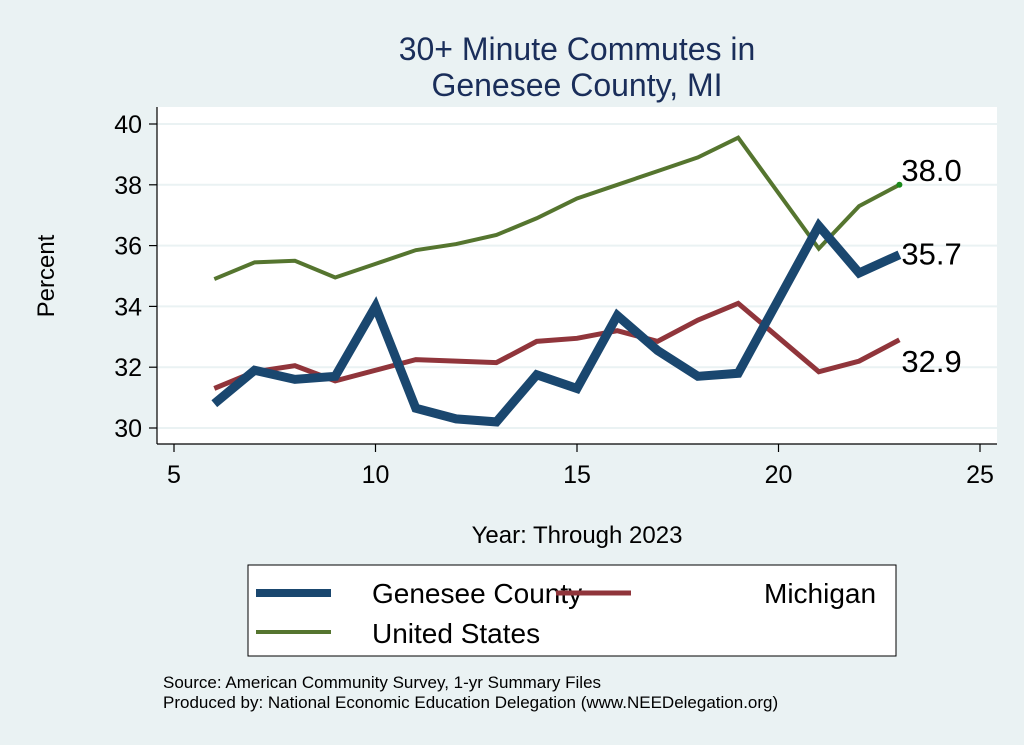  I want to click on y-tick-label: 30, so click(128, 429).